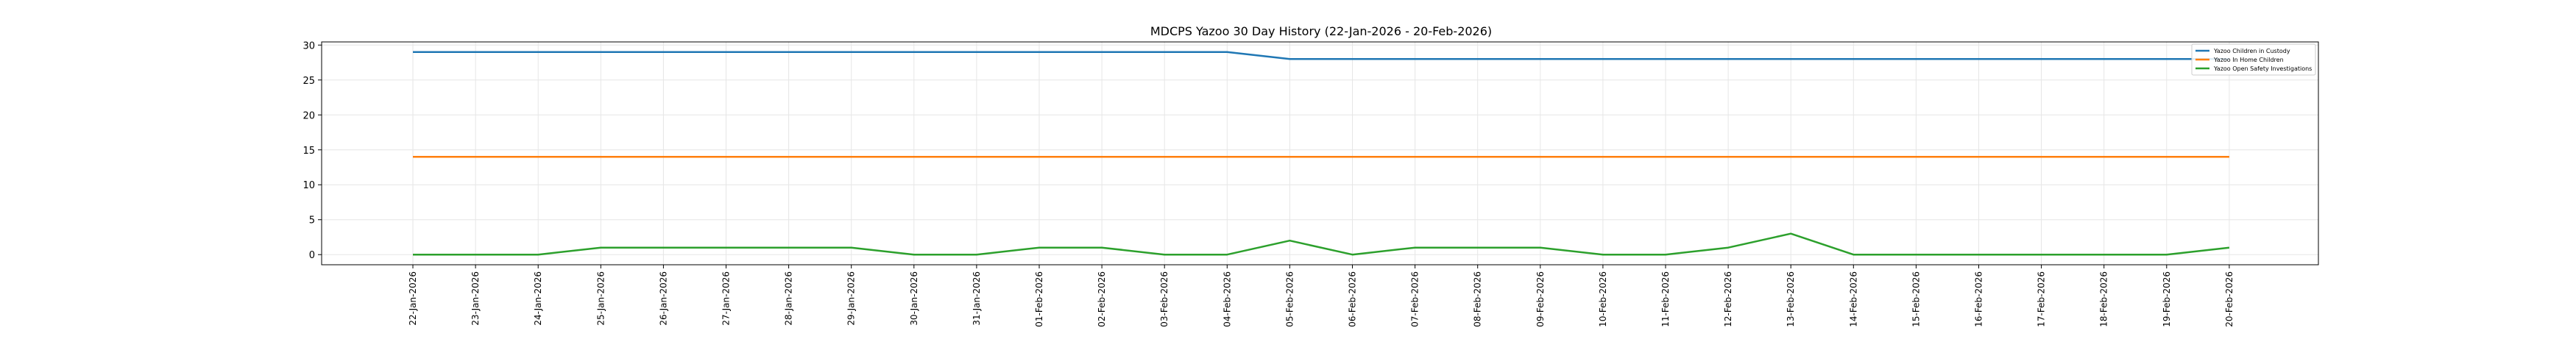 The width and height of the screenshot is (2576, 353). Describe the element at coordinates (1164, 299) in the screenshot. I see `x-tick-label: 03-Feb-2026` at that location.